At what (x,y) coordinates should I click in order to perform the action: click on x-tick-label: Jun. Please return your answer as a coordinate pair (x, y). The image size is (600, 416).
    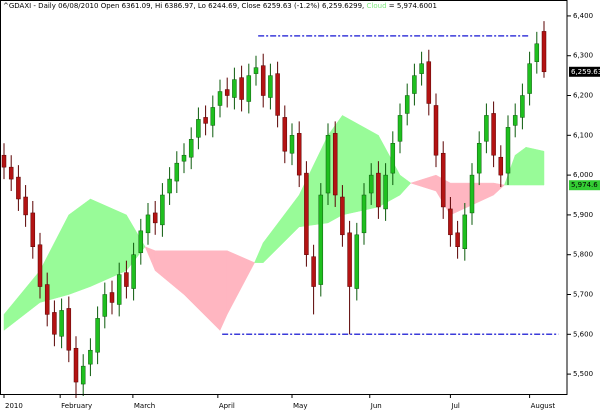
    Looking at the image, I should click on (376, 406).